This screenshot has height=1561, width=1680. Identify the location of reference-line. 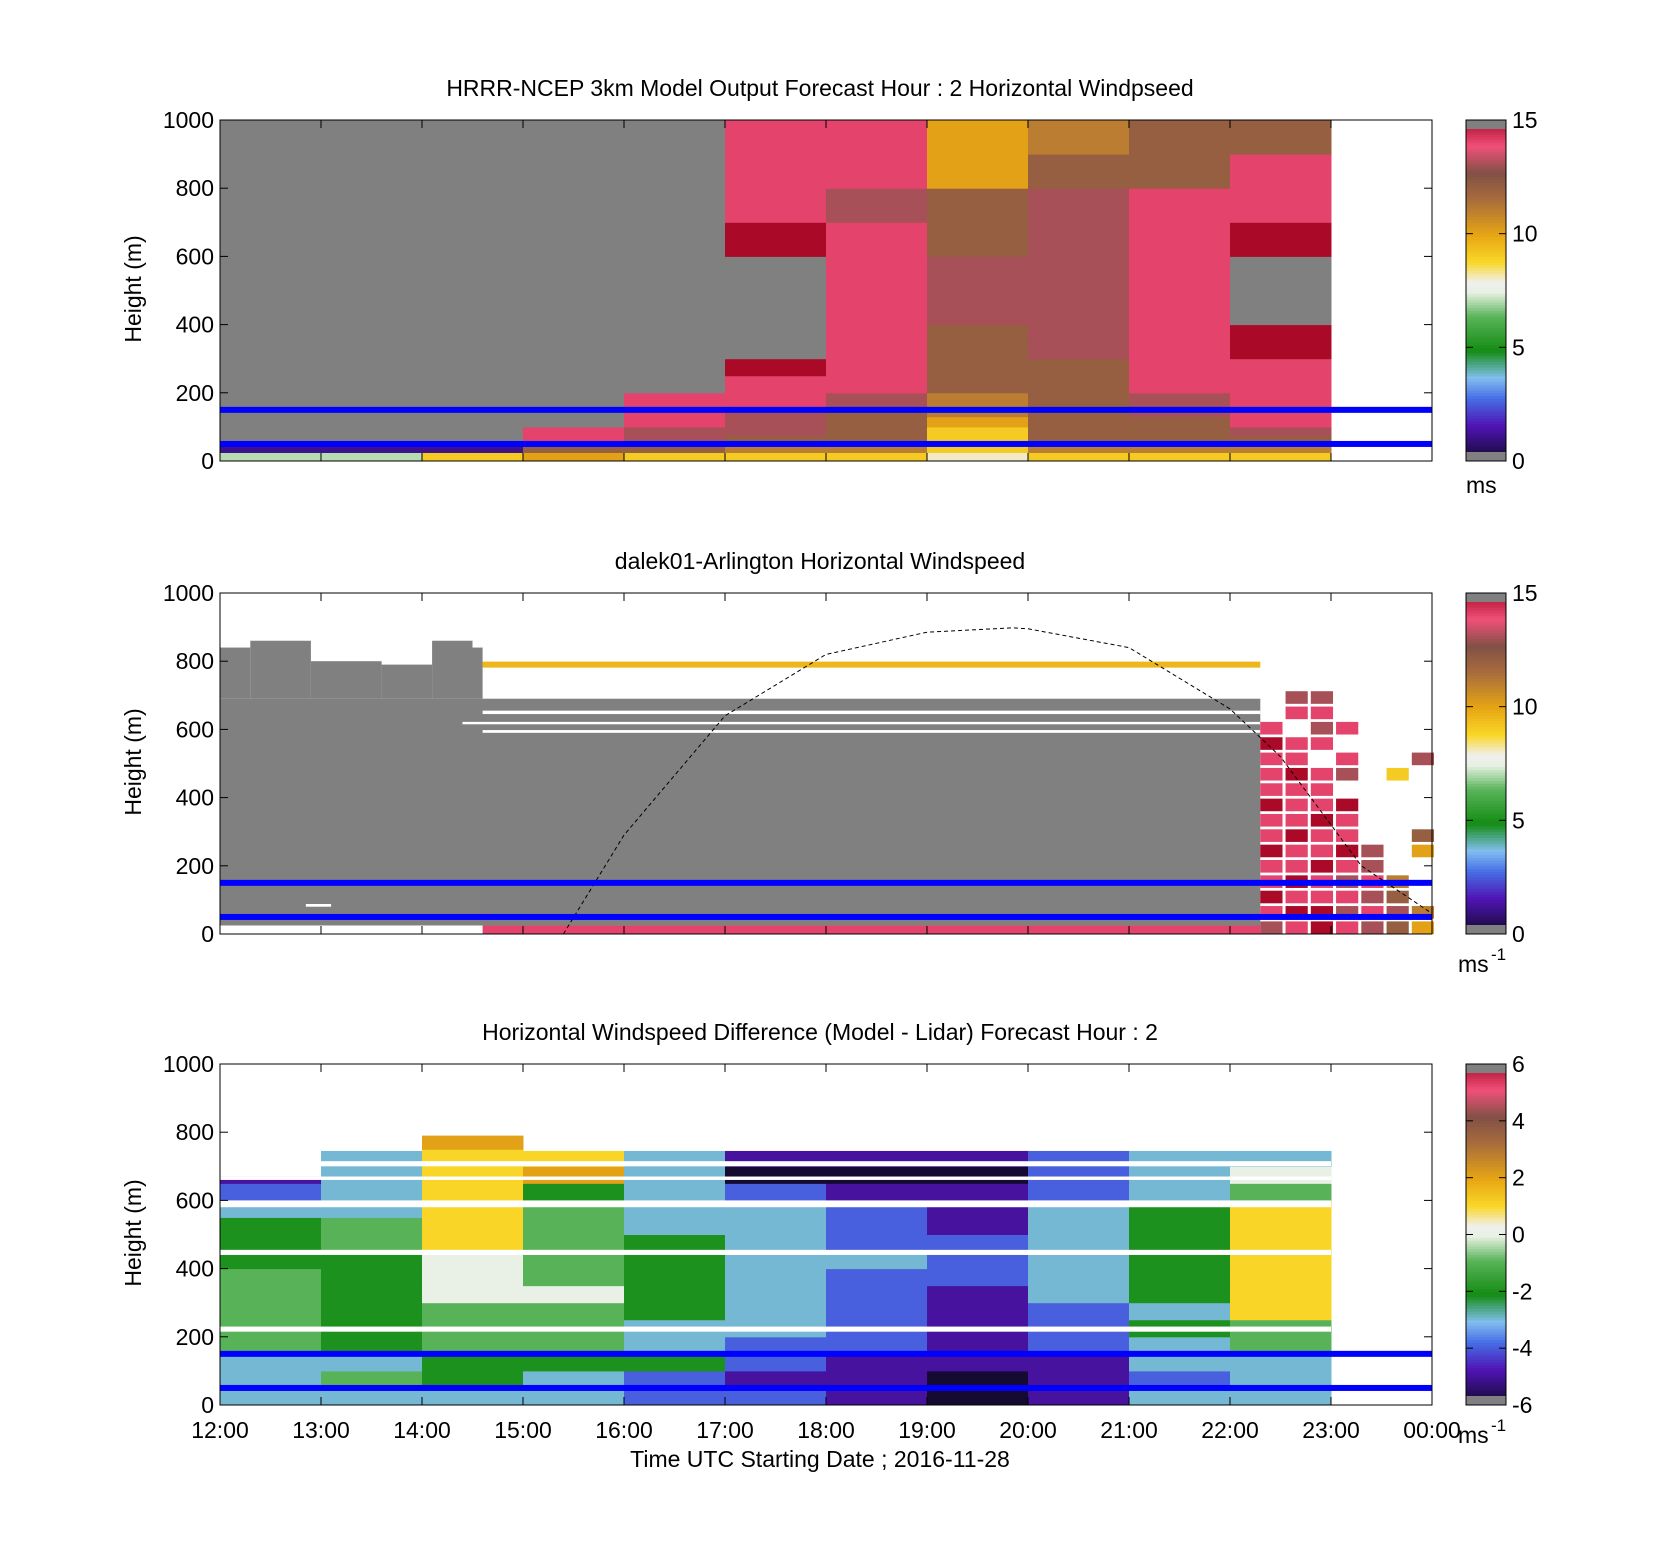
(826, 443).